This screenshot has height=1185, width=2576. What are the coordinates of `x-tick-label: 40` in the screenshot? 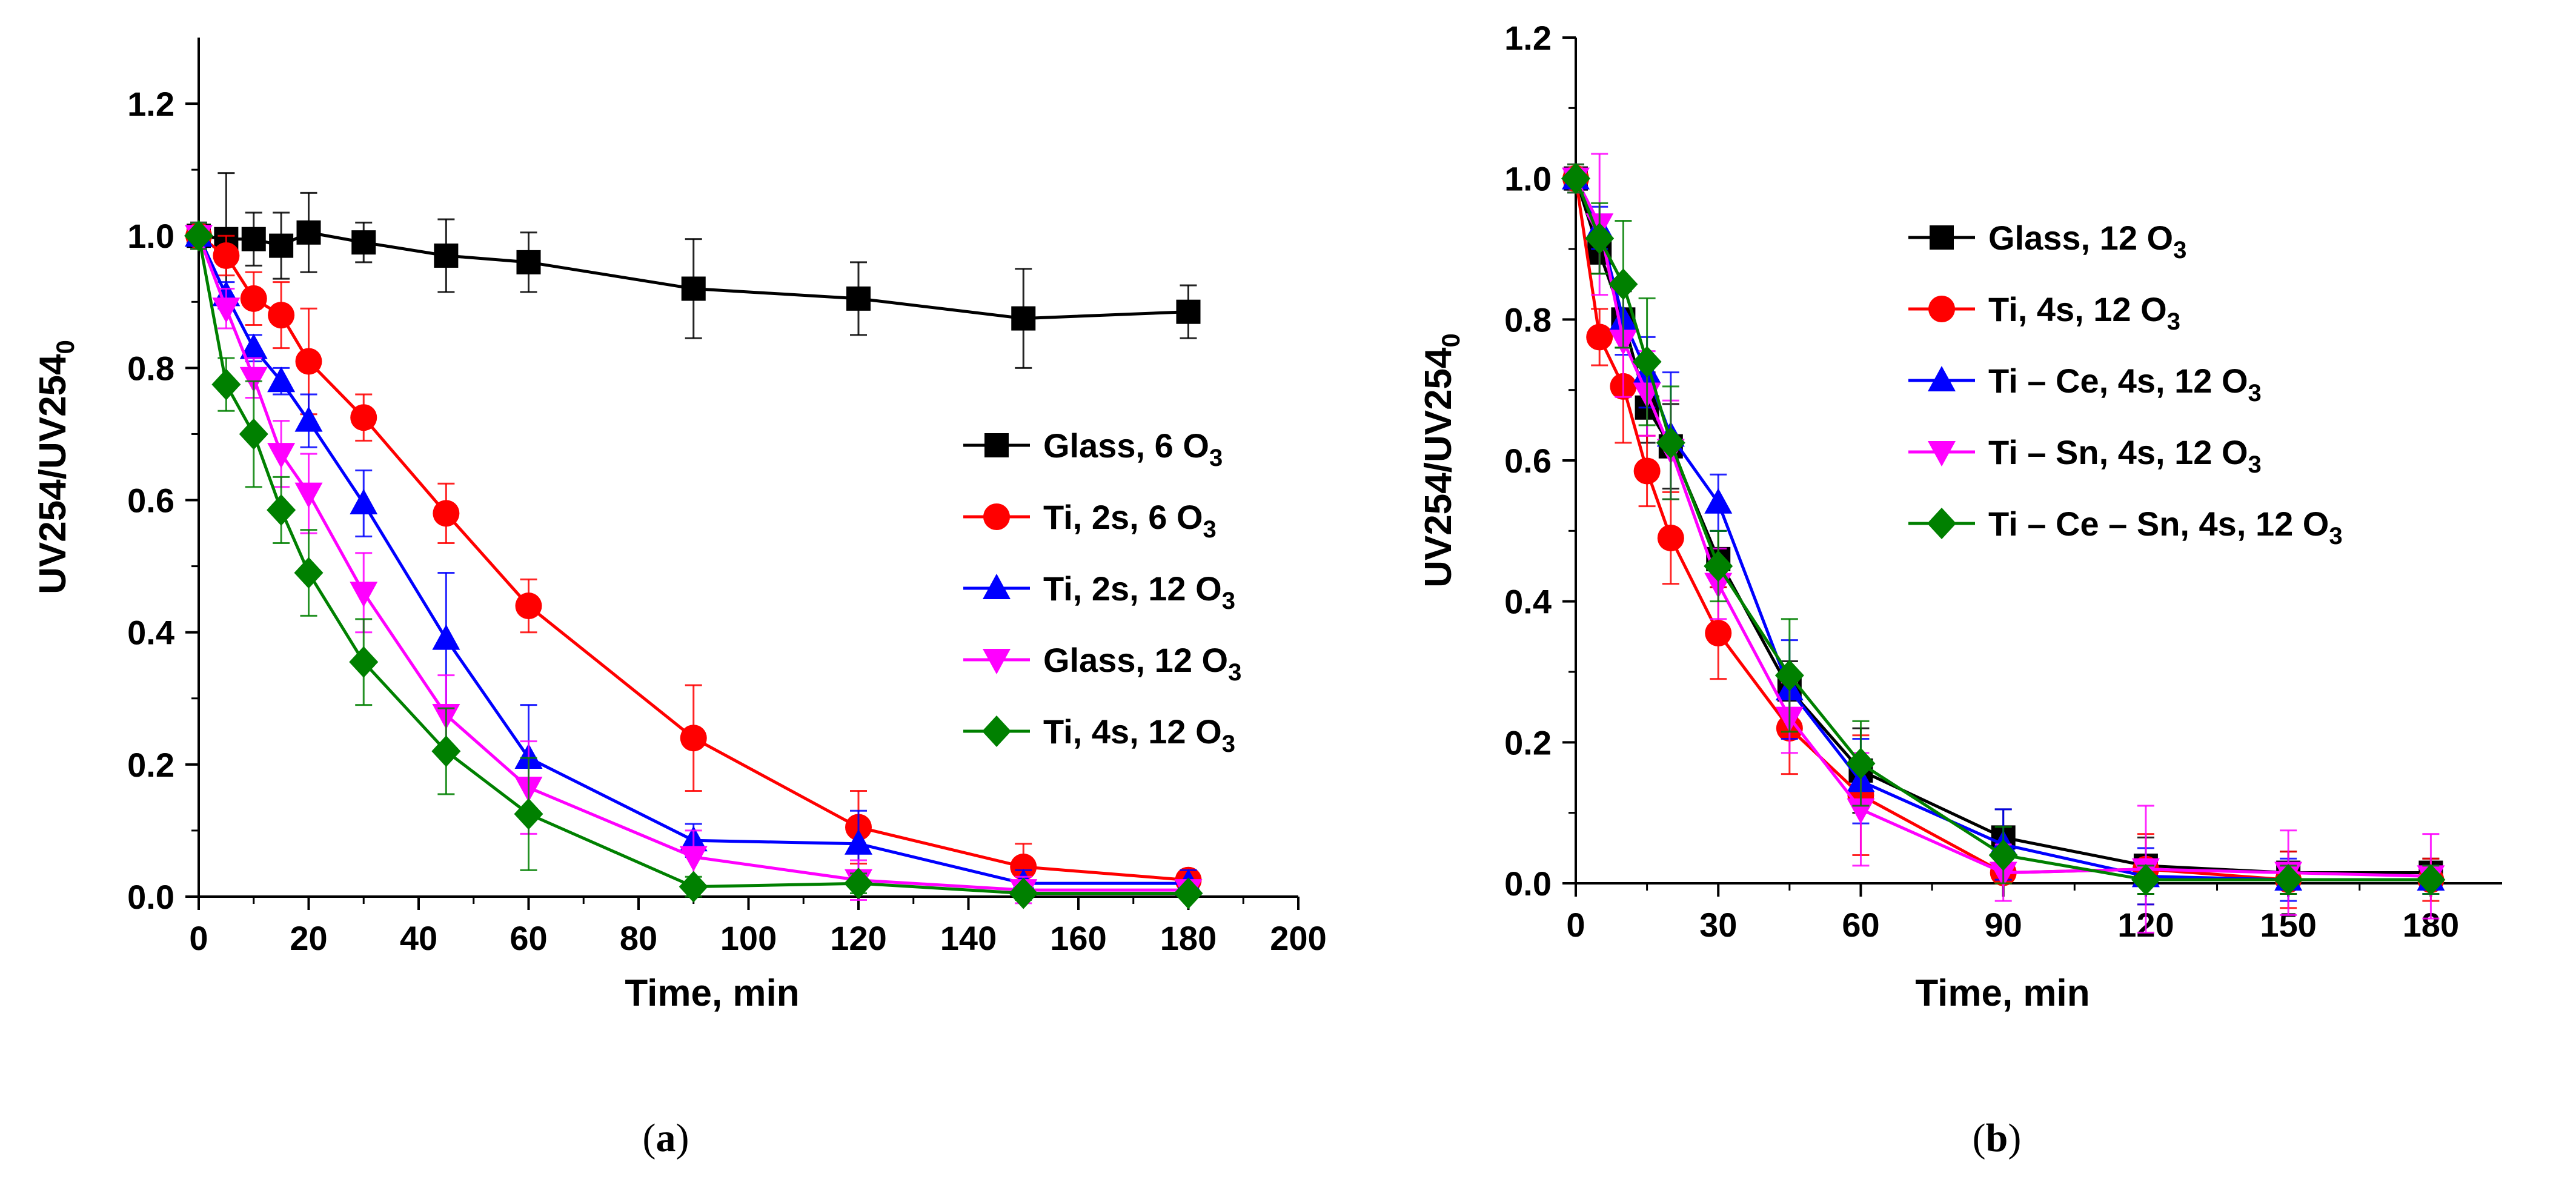 It's located at (418, 938).